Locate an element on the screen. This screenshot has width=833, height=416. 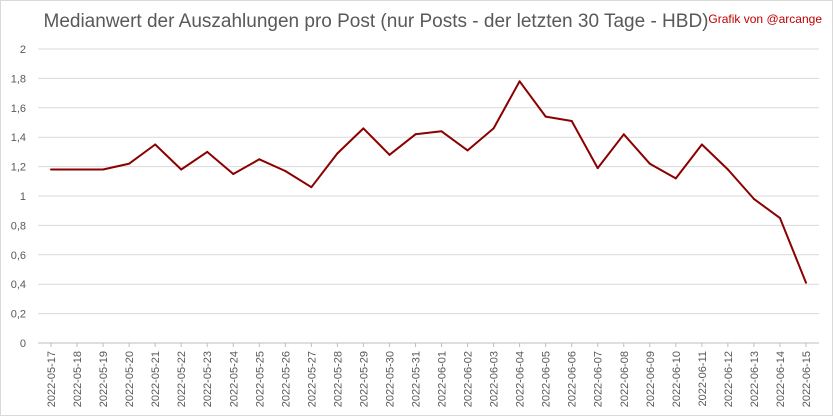
y-tick-label: 0,4 is located at coordinates (18, 285).